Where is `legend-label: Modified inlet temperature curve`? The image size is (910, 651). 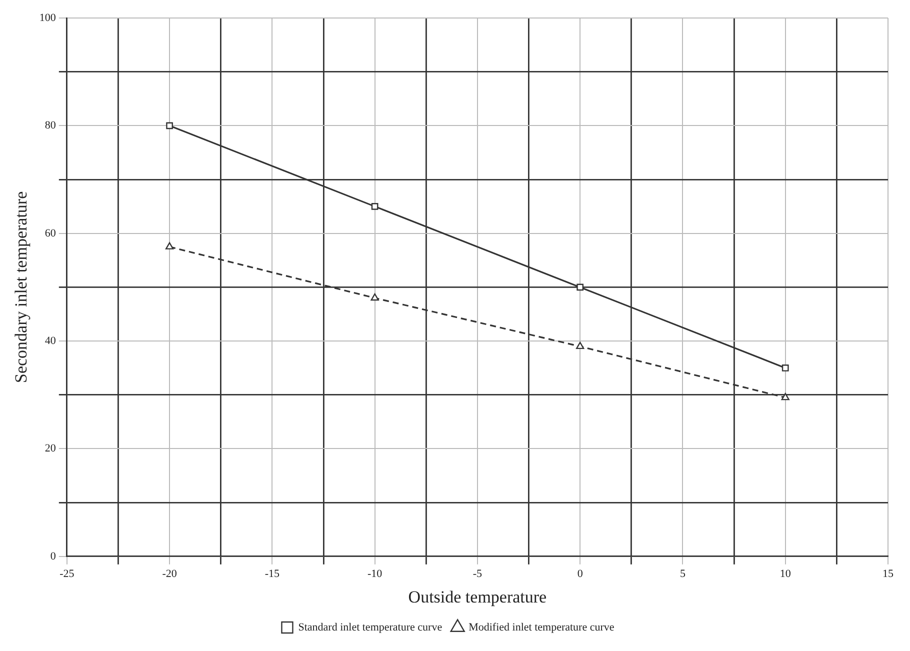
legend-label: Modified inlet temperature curve is located at coordinates (541, 627).